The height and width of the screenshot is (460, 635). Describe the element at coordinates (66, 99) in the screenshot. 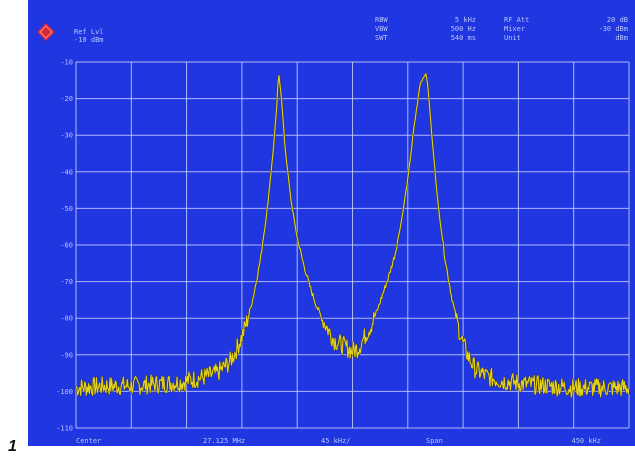

I see `y-tick-label: -20` at that location.